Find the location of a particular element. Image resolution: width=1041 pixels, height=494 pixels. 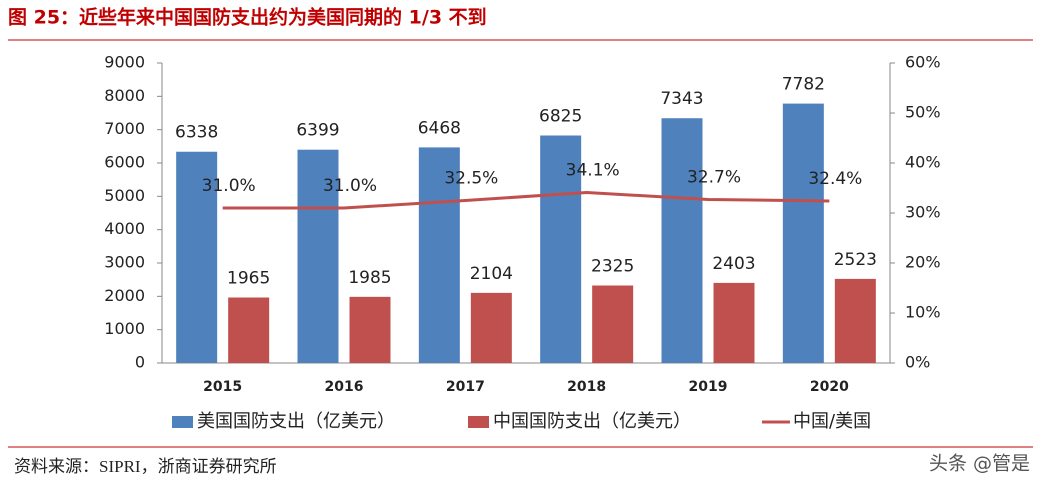

y-tick-label: 0 is located at coordinates (140, 362).